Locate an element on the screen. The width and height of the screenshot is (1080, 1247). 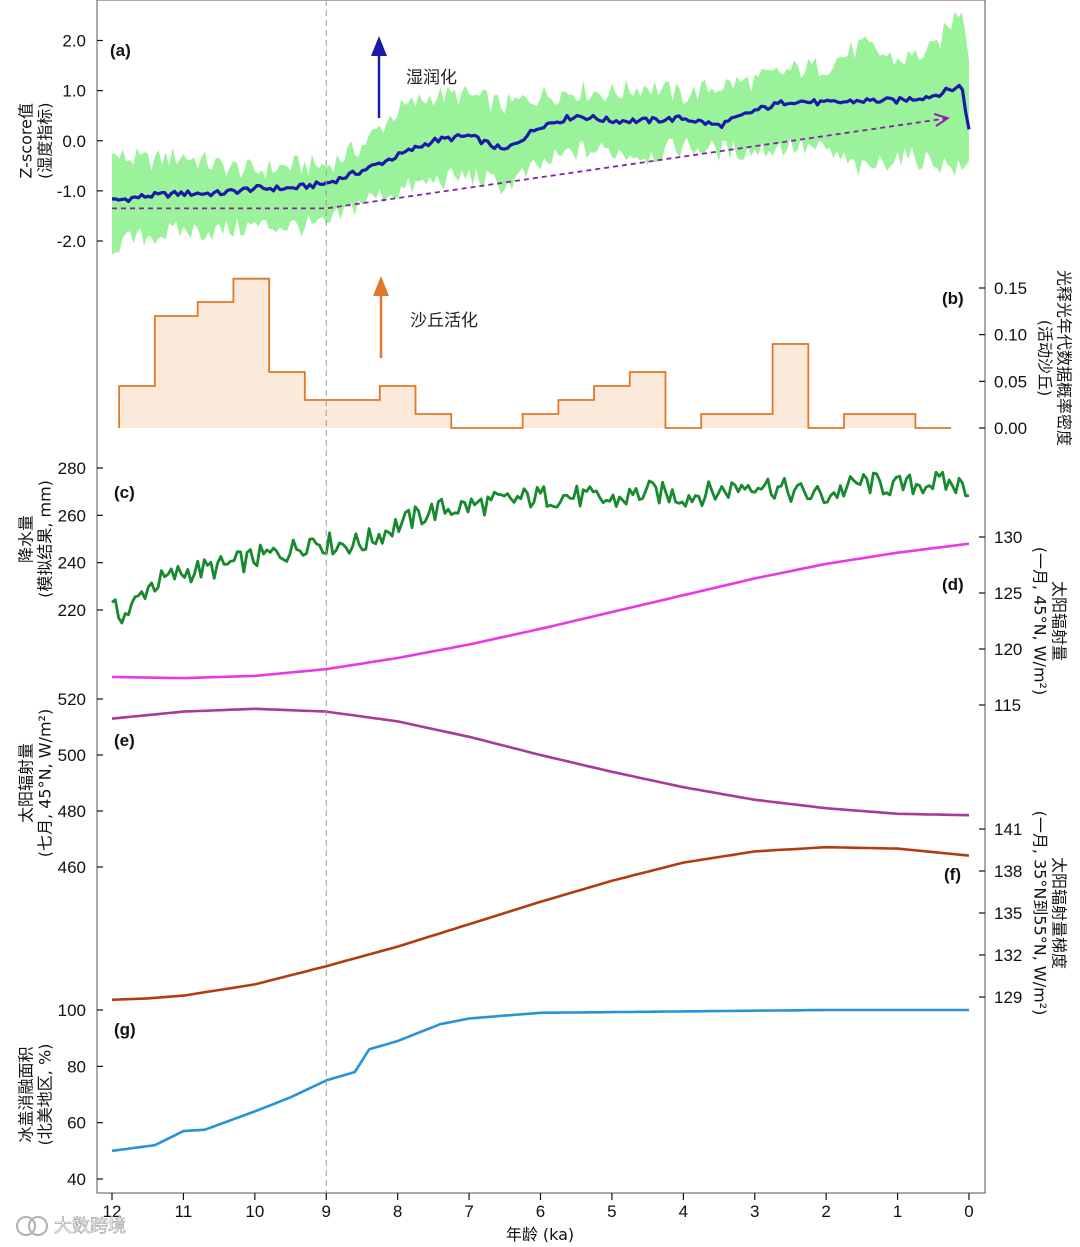
panel-e-label: (e) is located at coordinates (124, 740).